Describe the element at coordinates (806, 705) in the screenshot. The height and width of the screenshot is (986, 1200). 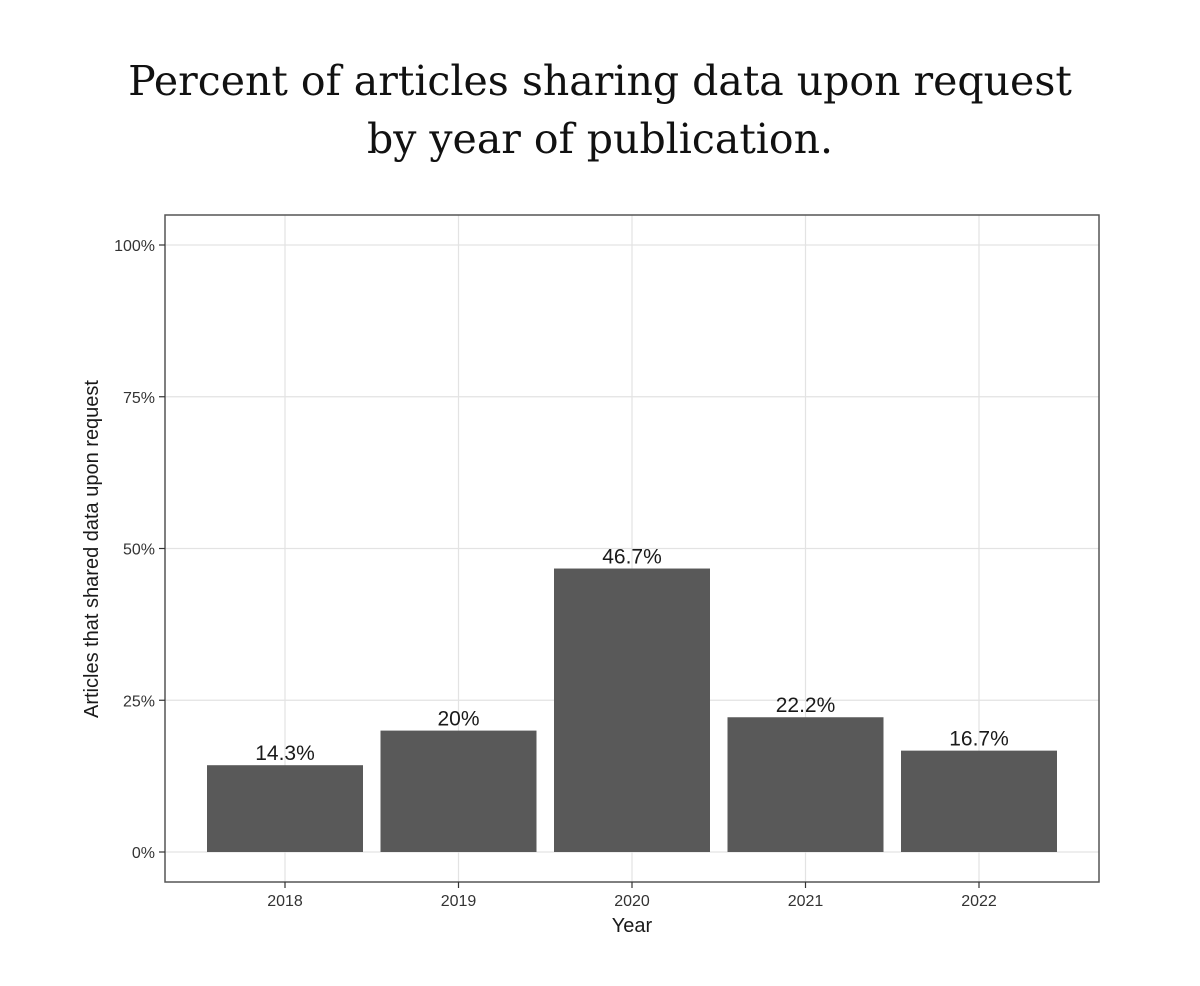
I see `data-label-2021: 22.2%` at that location.